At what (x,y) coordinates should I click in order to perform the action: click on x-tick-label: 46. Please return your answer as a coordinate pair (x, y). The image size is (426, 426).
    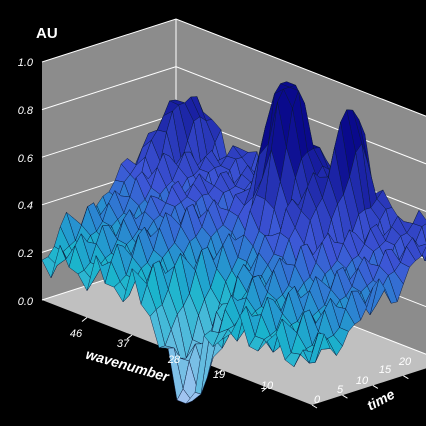
    Looking at the image, I should click on (76, 334).